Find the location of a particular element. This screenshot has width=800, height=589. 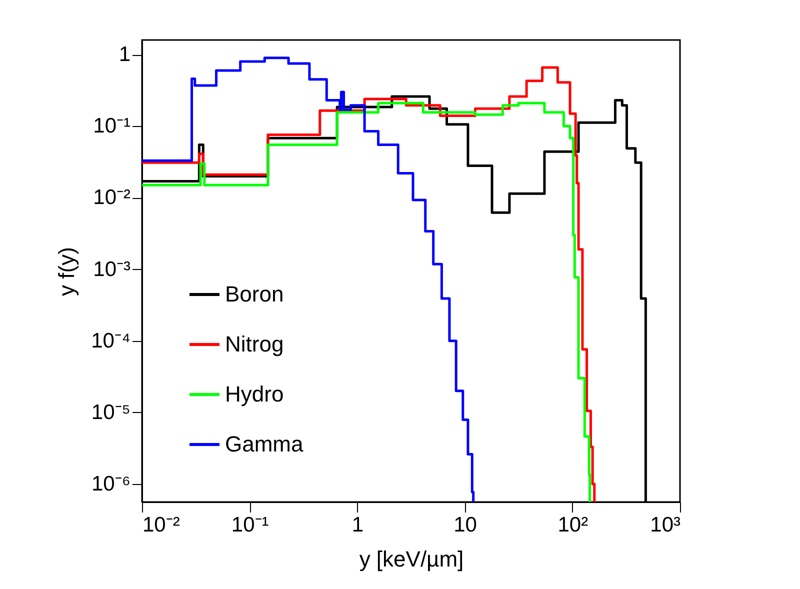

x-tick-label: 10³ is located at coordinates (665, 525).